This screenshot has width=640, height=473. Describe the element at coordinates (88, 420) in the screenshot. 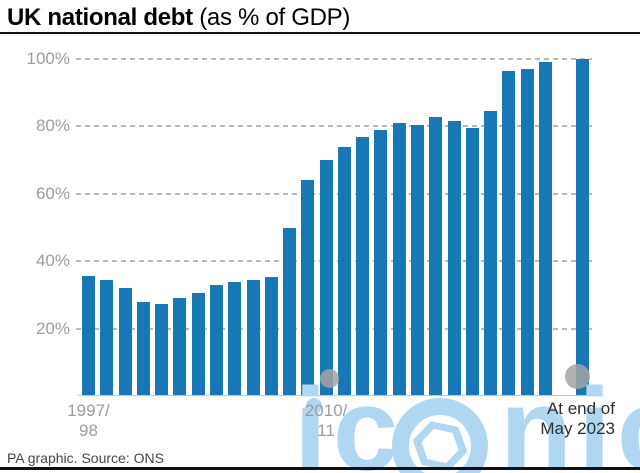

I see `x-axis-label-0: 1997/ 98` at that location.